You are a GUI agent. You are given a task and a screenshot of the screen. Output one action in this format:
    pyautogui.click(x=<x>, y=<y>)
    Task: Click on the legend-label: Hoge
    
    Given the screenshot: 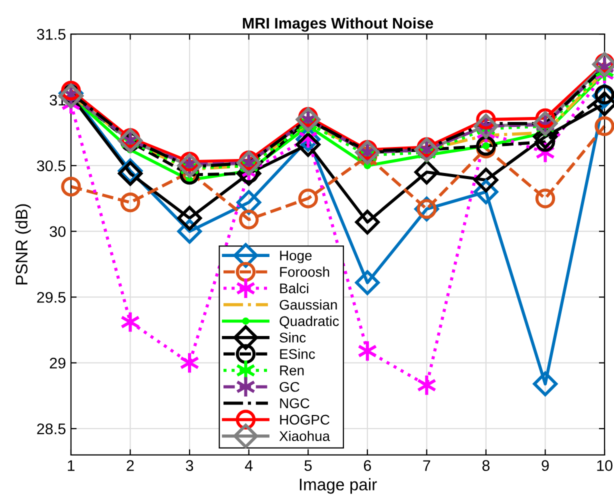 What is the action you would take?
    pyautogui.click(x=296, y=257)
    